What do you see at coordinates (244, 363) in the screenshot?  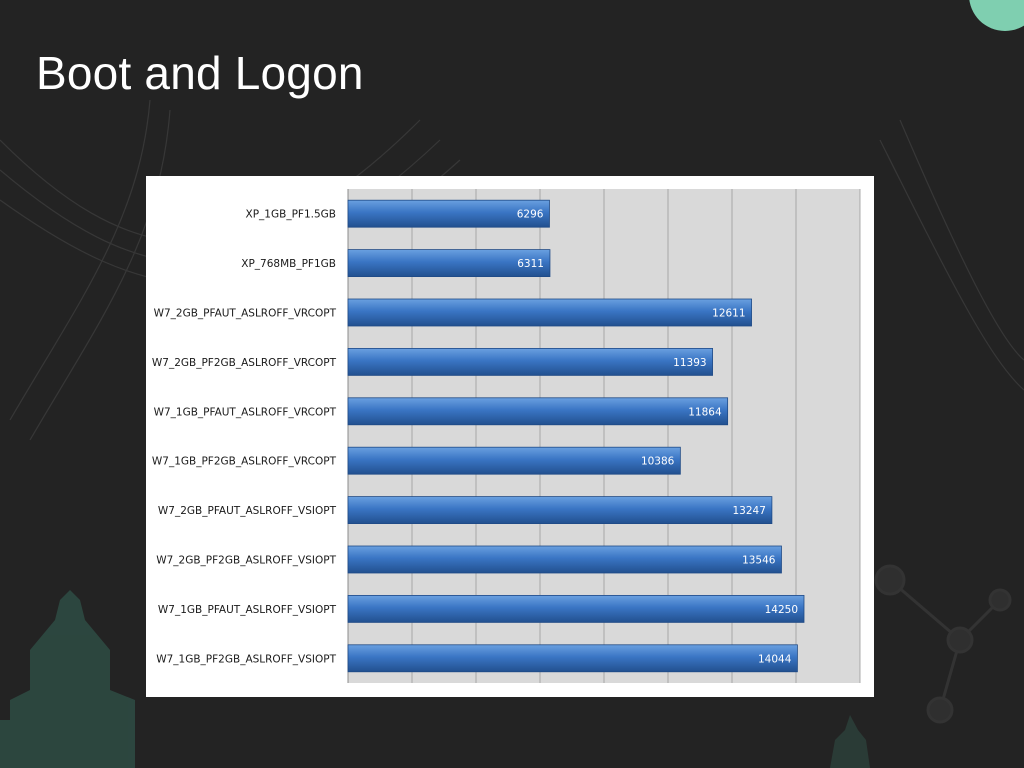 I see `category-label: W7_2GB_PF2GB_ASLROFF_VRCOPT` at bounding box center [244, 363].